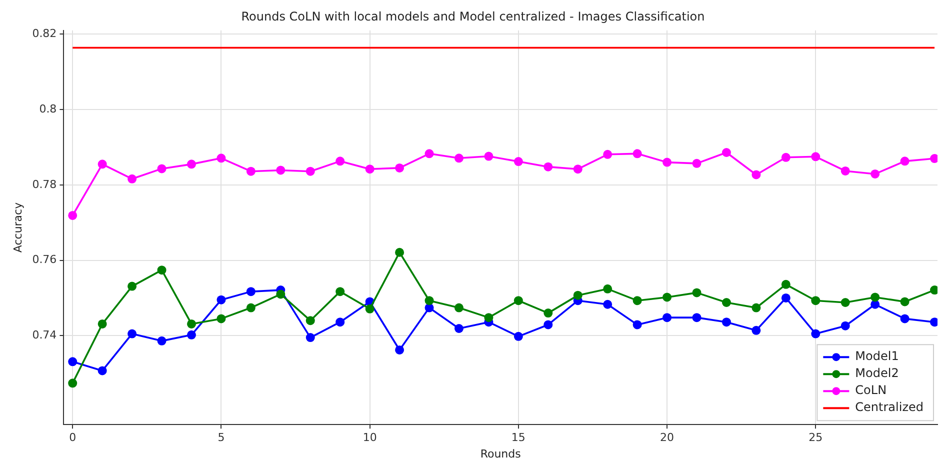  I want to click on x-tick-label: 0, so click(72, 437).